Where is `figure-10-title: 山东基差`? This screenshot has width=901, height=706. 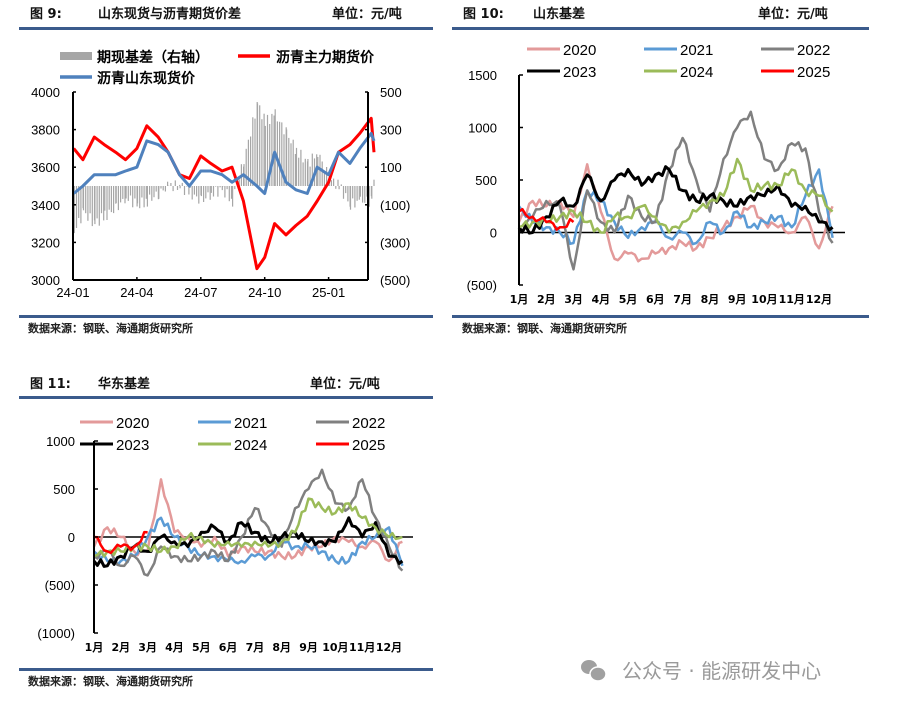 figure-10-title: 山东基差 is located at coordinates (559, 14).